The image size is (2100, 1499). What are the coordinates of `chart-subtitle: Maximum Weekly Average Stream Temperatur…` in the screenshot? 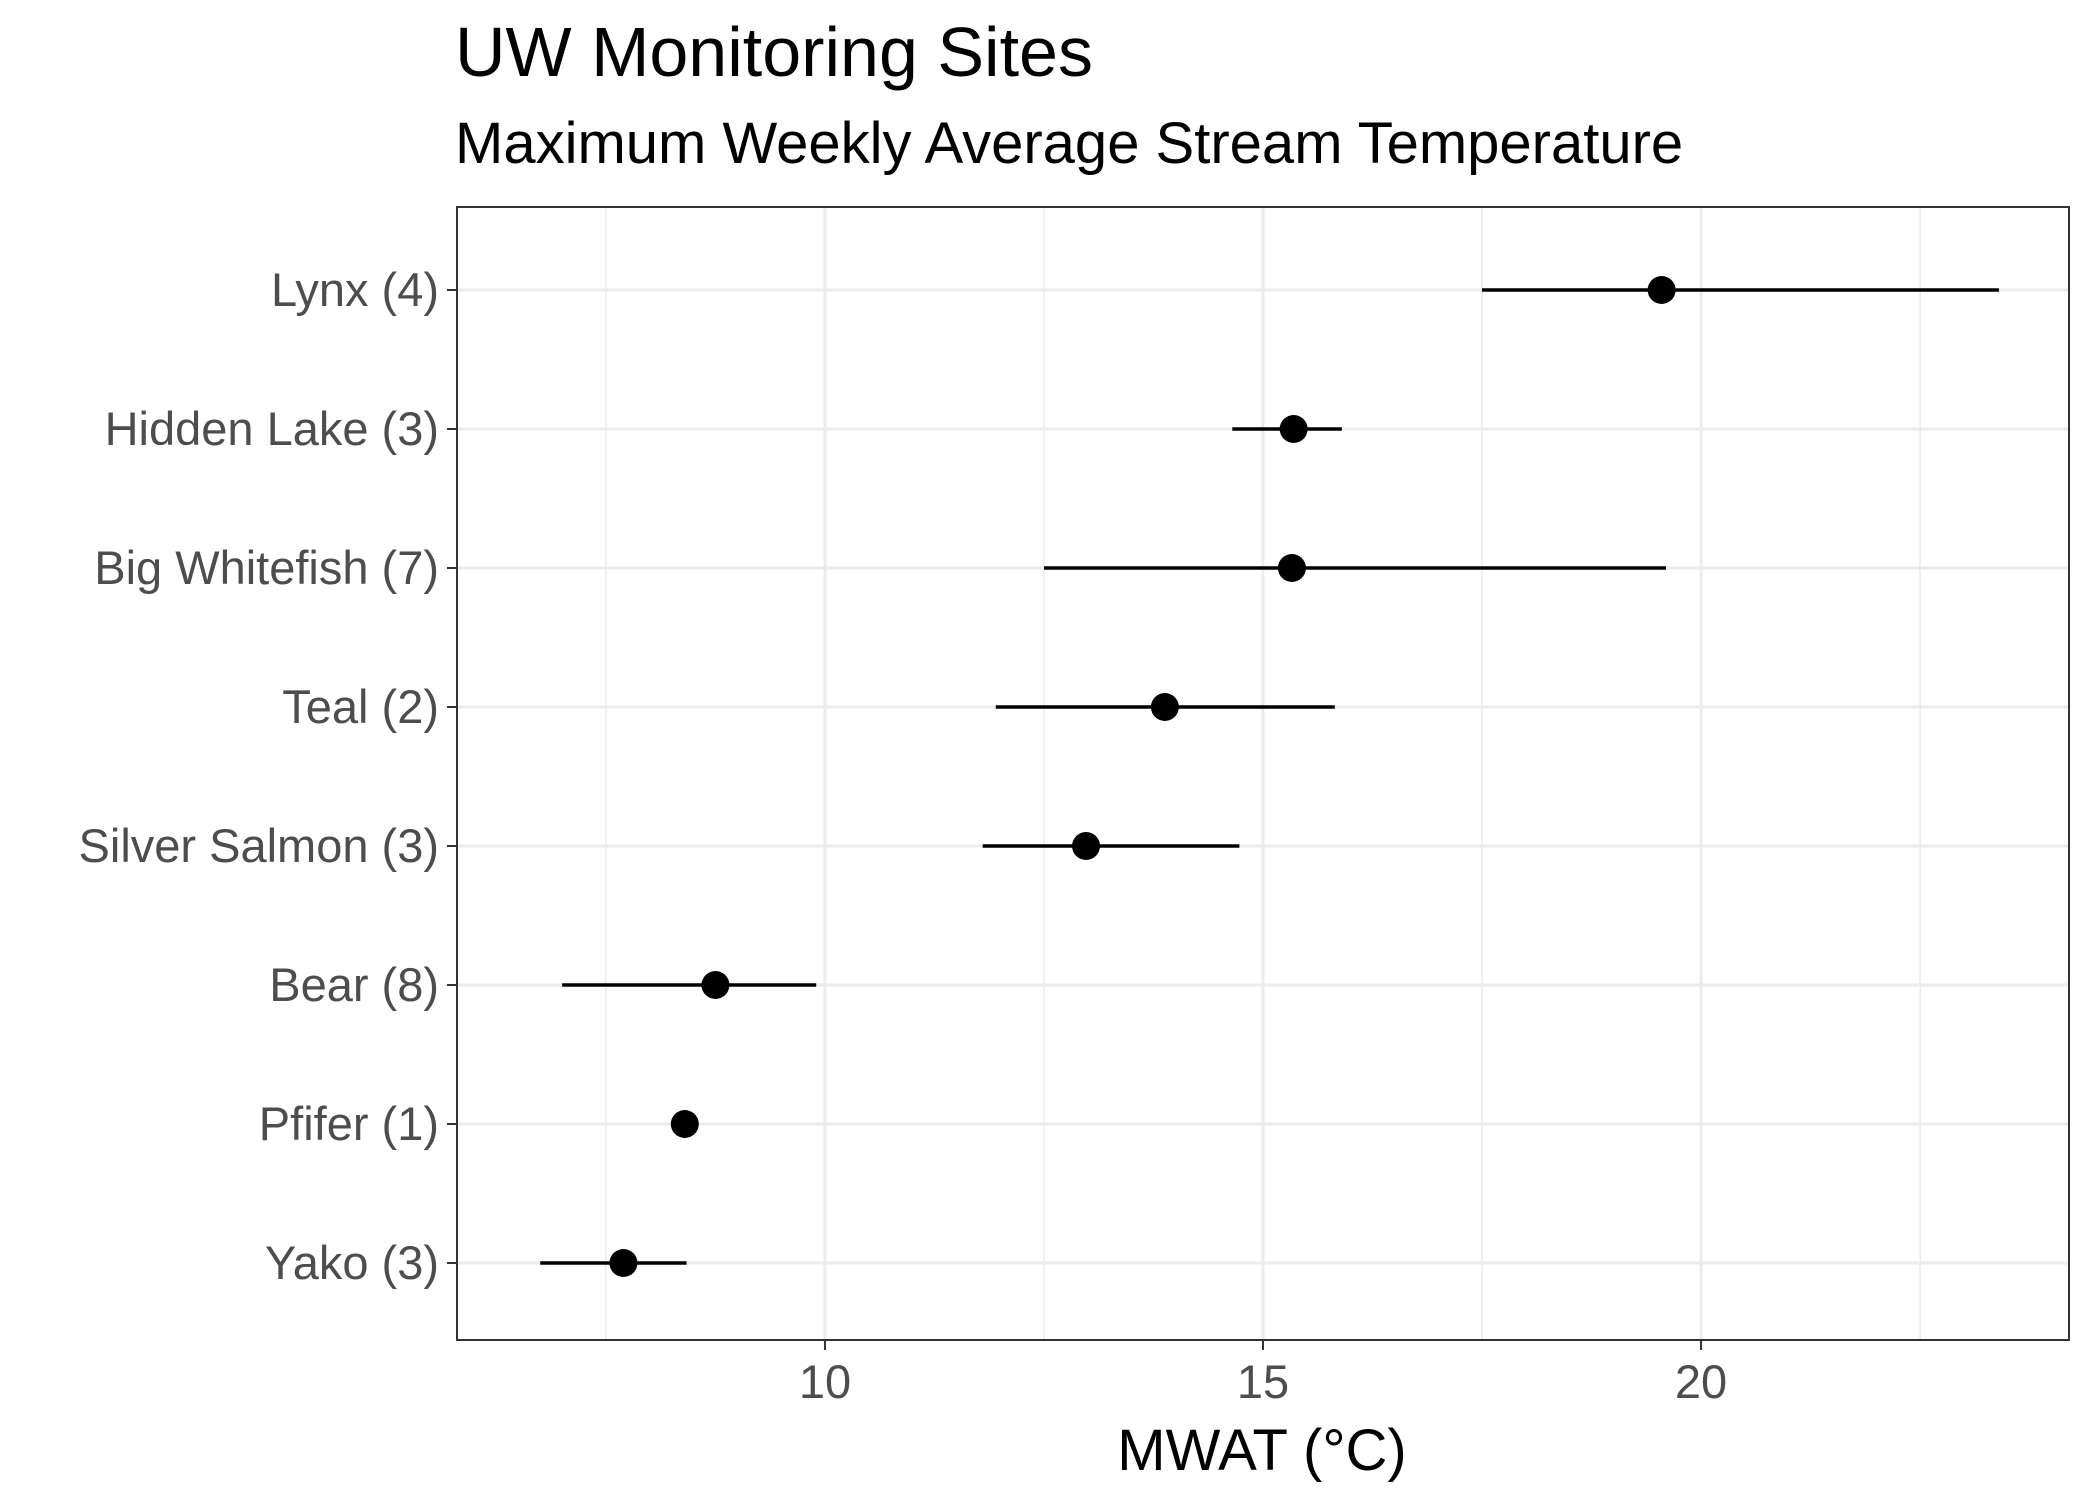 It's located at (1069, 143).